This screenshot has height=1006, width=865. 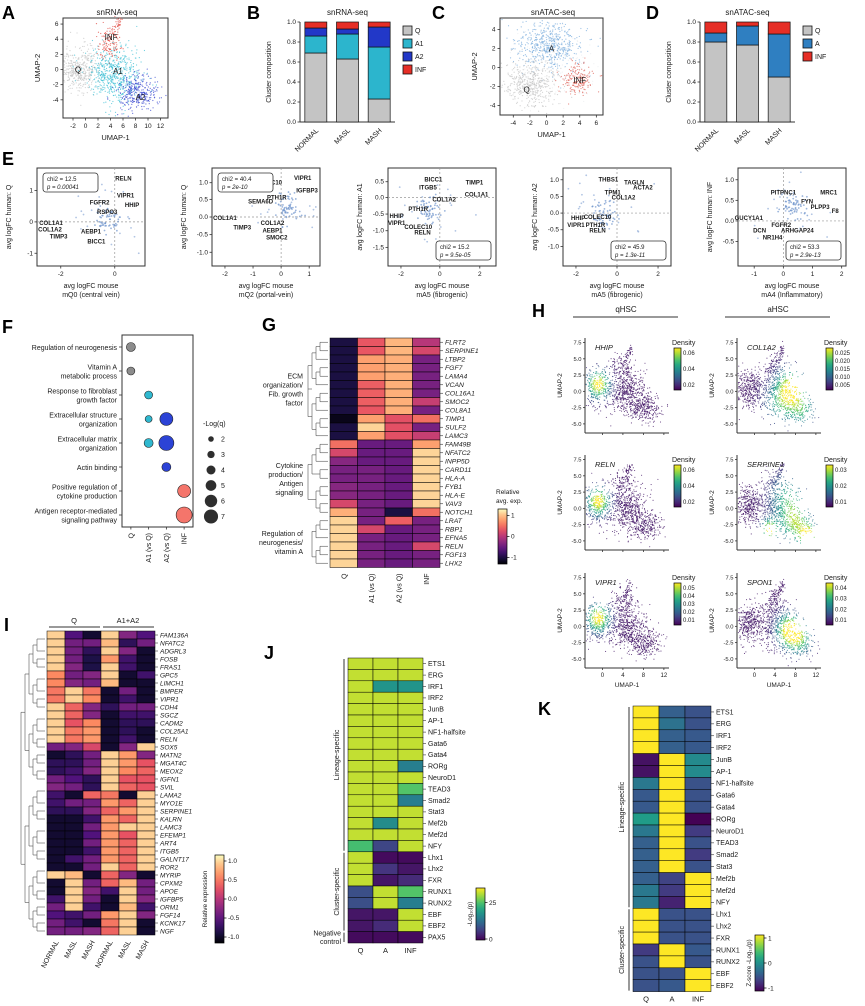 What do you see at coordinates (269, 653) in the screenshot?
I see `panel-letter-J: J` at bounding box center [269, 653].